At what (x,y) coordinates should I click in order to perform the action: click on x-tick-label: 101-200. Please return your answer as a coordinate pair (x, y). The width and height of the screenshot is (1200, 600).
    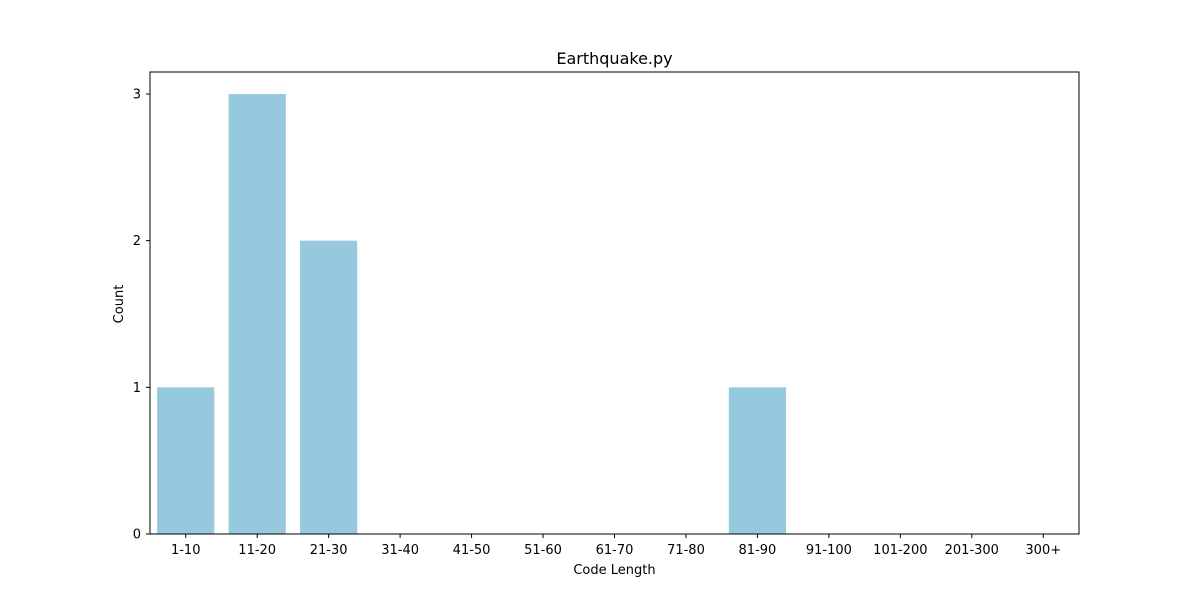
    Looking at the image, I should click on (900, 550).